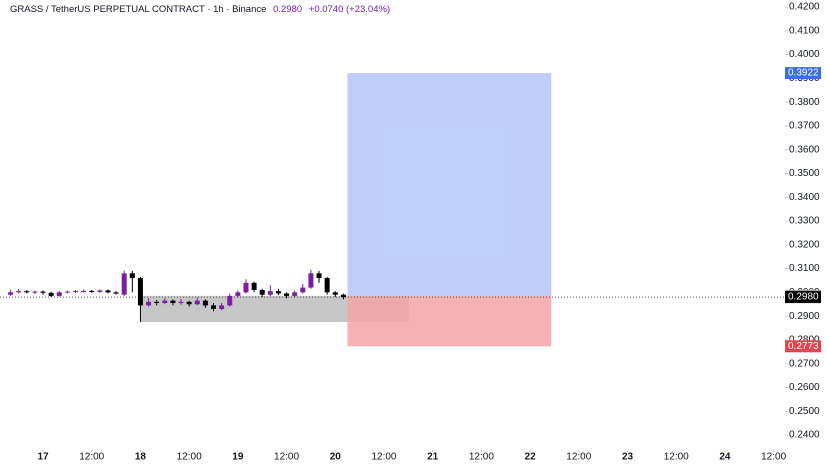 The width and height of the screenshot is (829, 468). I want to click on x-tick-label: 17, so click(43, 457).